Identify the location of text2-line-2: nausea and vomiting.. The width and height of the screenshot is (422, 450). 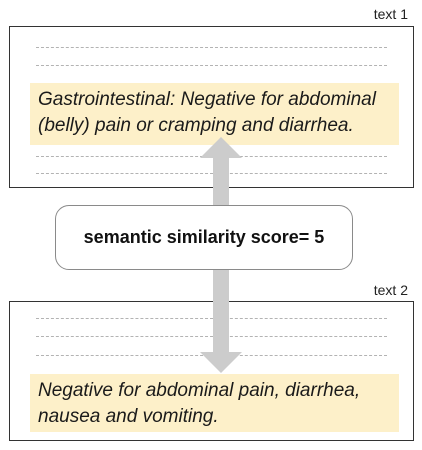
(128, 416).